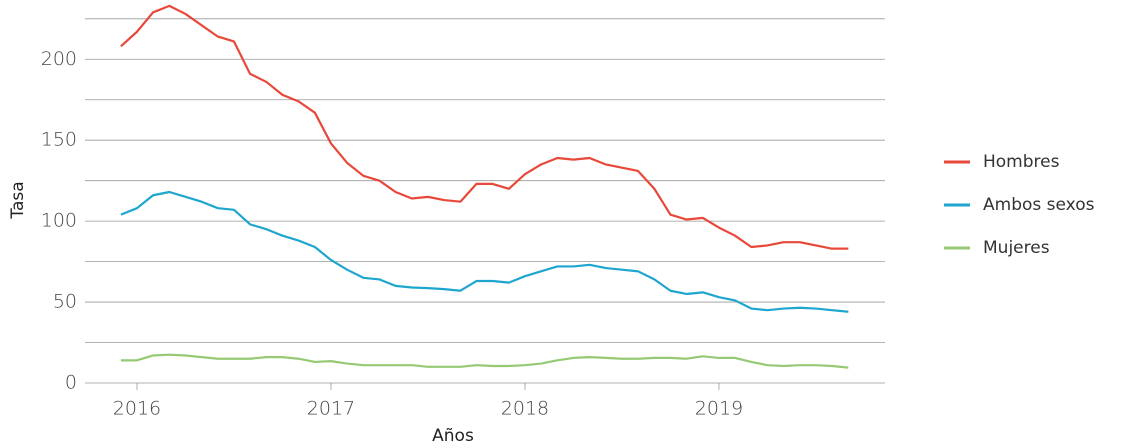  What do you see at coordinates (59, 221) in the screenshot?
I see `y-tick-label: 100` at bounding box center [59, 221].